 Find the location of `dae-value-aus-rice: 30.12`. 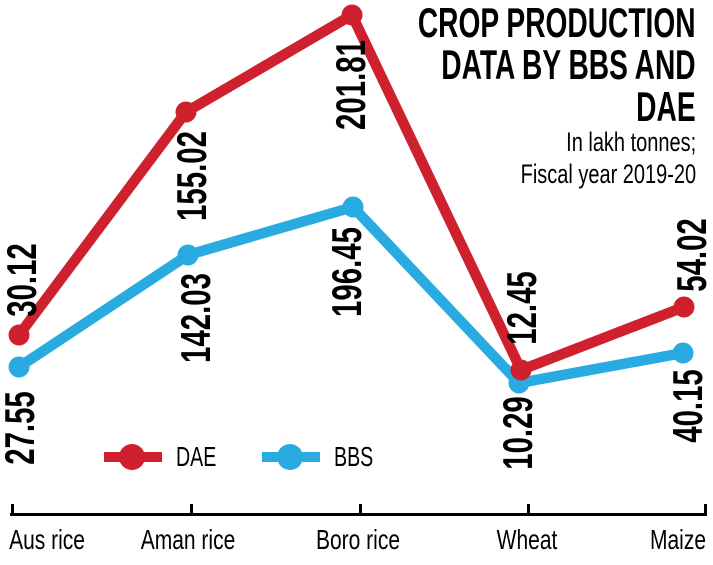

dae-value-aus-rice: 30.12 is located at coordinates (22, 280).